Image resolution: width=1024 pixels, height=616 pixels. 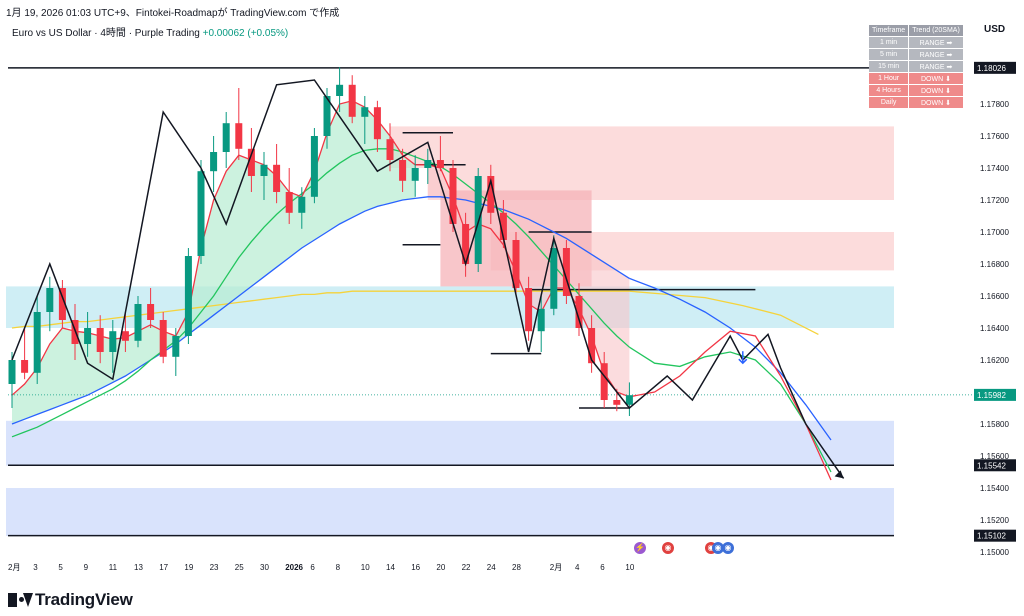 What do you see at coordinates (991, 465) in the screenshot?
I see `price-label-text: 1.15542` at bounding box center [991, 465].